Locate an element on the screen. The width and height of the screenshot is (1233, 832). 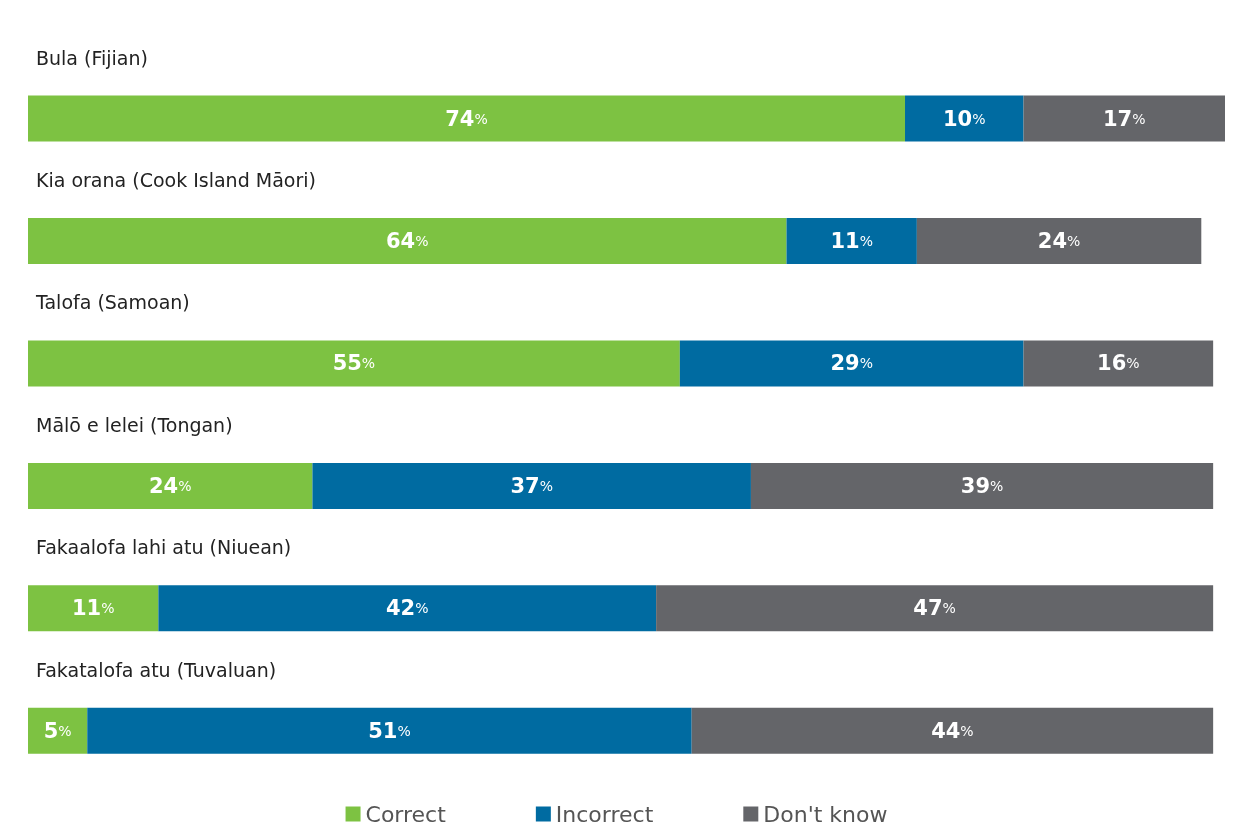
legend-label: Don't know is located at coordinates (825, 814).